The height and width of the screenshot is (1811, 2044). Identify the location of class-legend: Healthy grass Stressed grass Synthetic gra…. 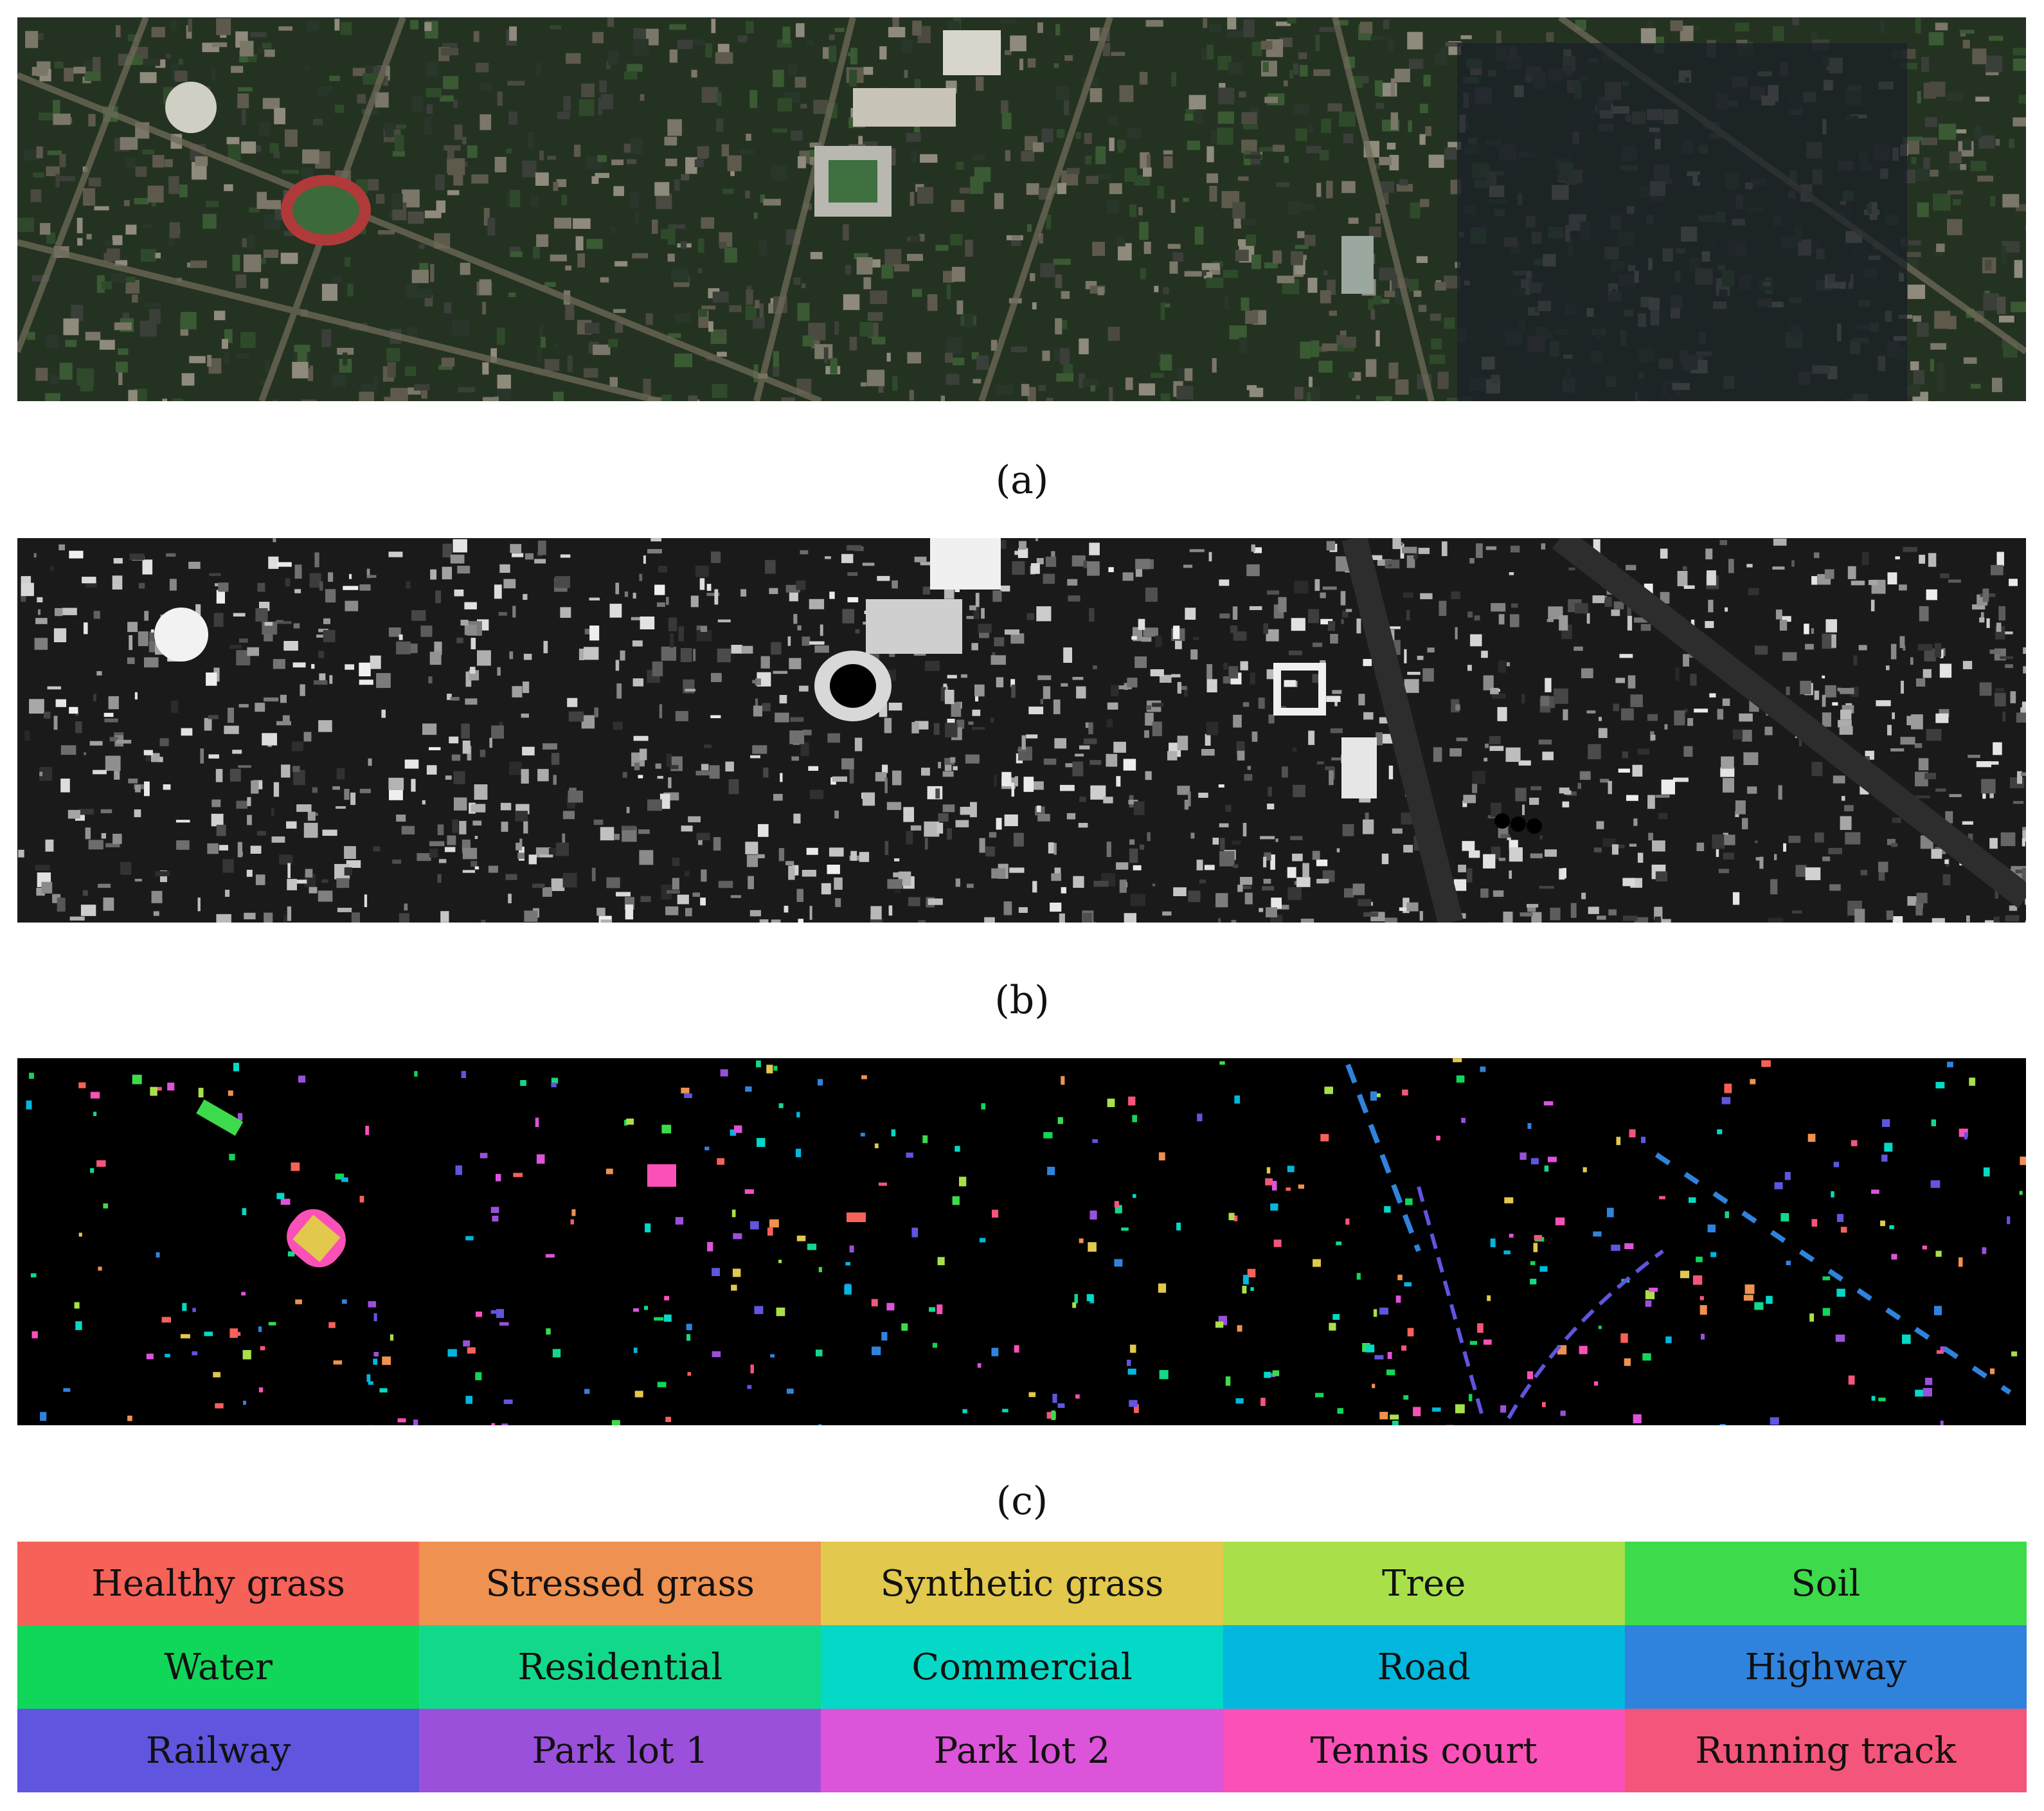
(1022, 1667).